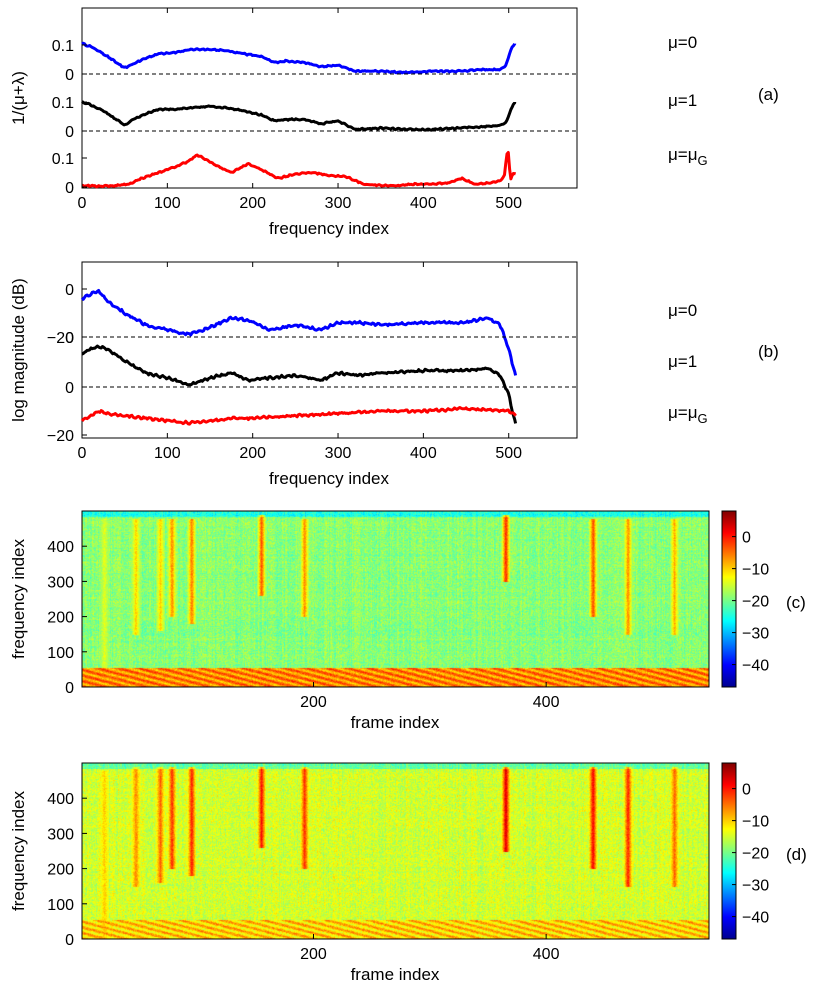 This screenshot has height=996, width=831. What do you see at coordinates (688, 156) in the screenshot?
I see `panel-a-series-2-name: μ=μG` at bounding box center [688, 156].